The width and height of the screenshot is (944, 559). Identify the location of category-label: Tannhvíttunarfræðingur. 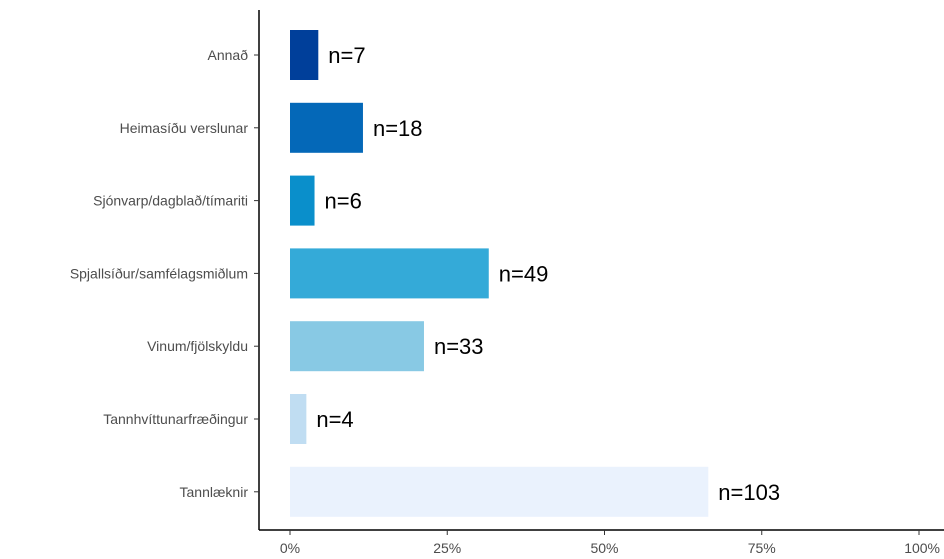
(175, 419).